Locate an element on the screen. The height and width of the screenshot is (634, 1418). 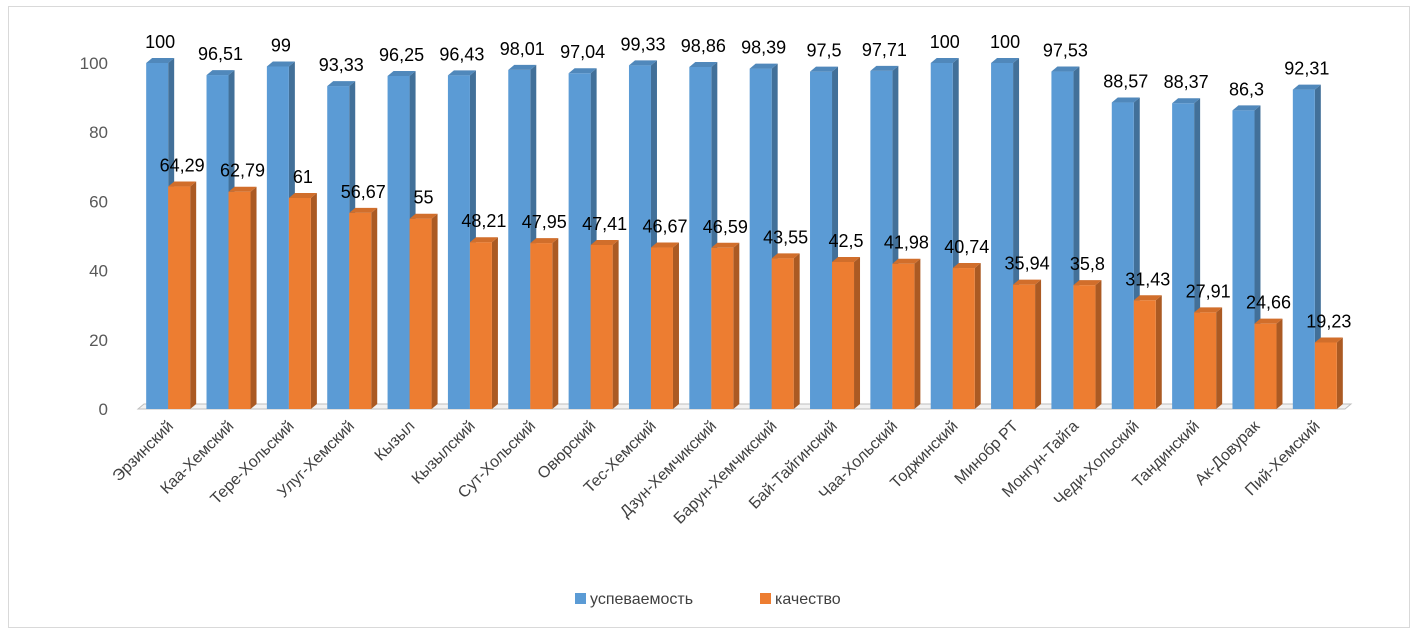
y-tick-label: 80 is located at coordinates (98, 132).